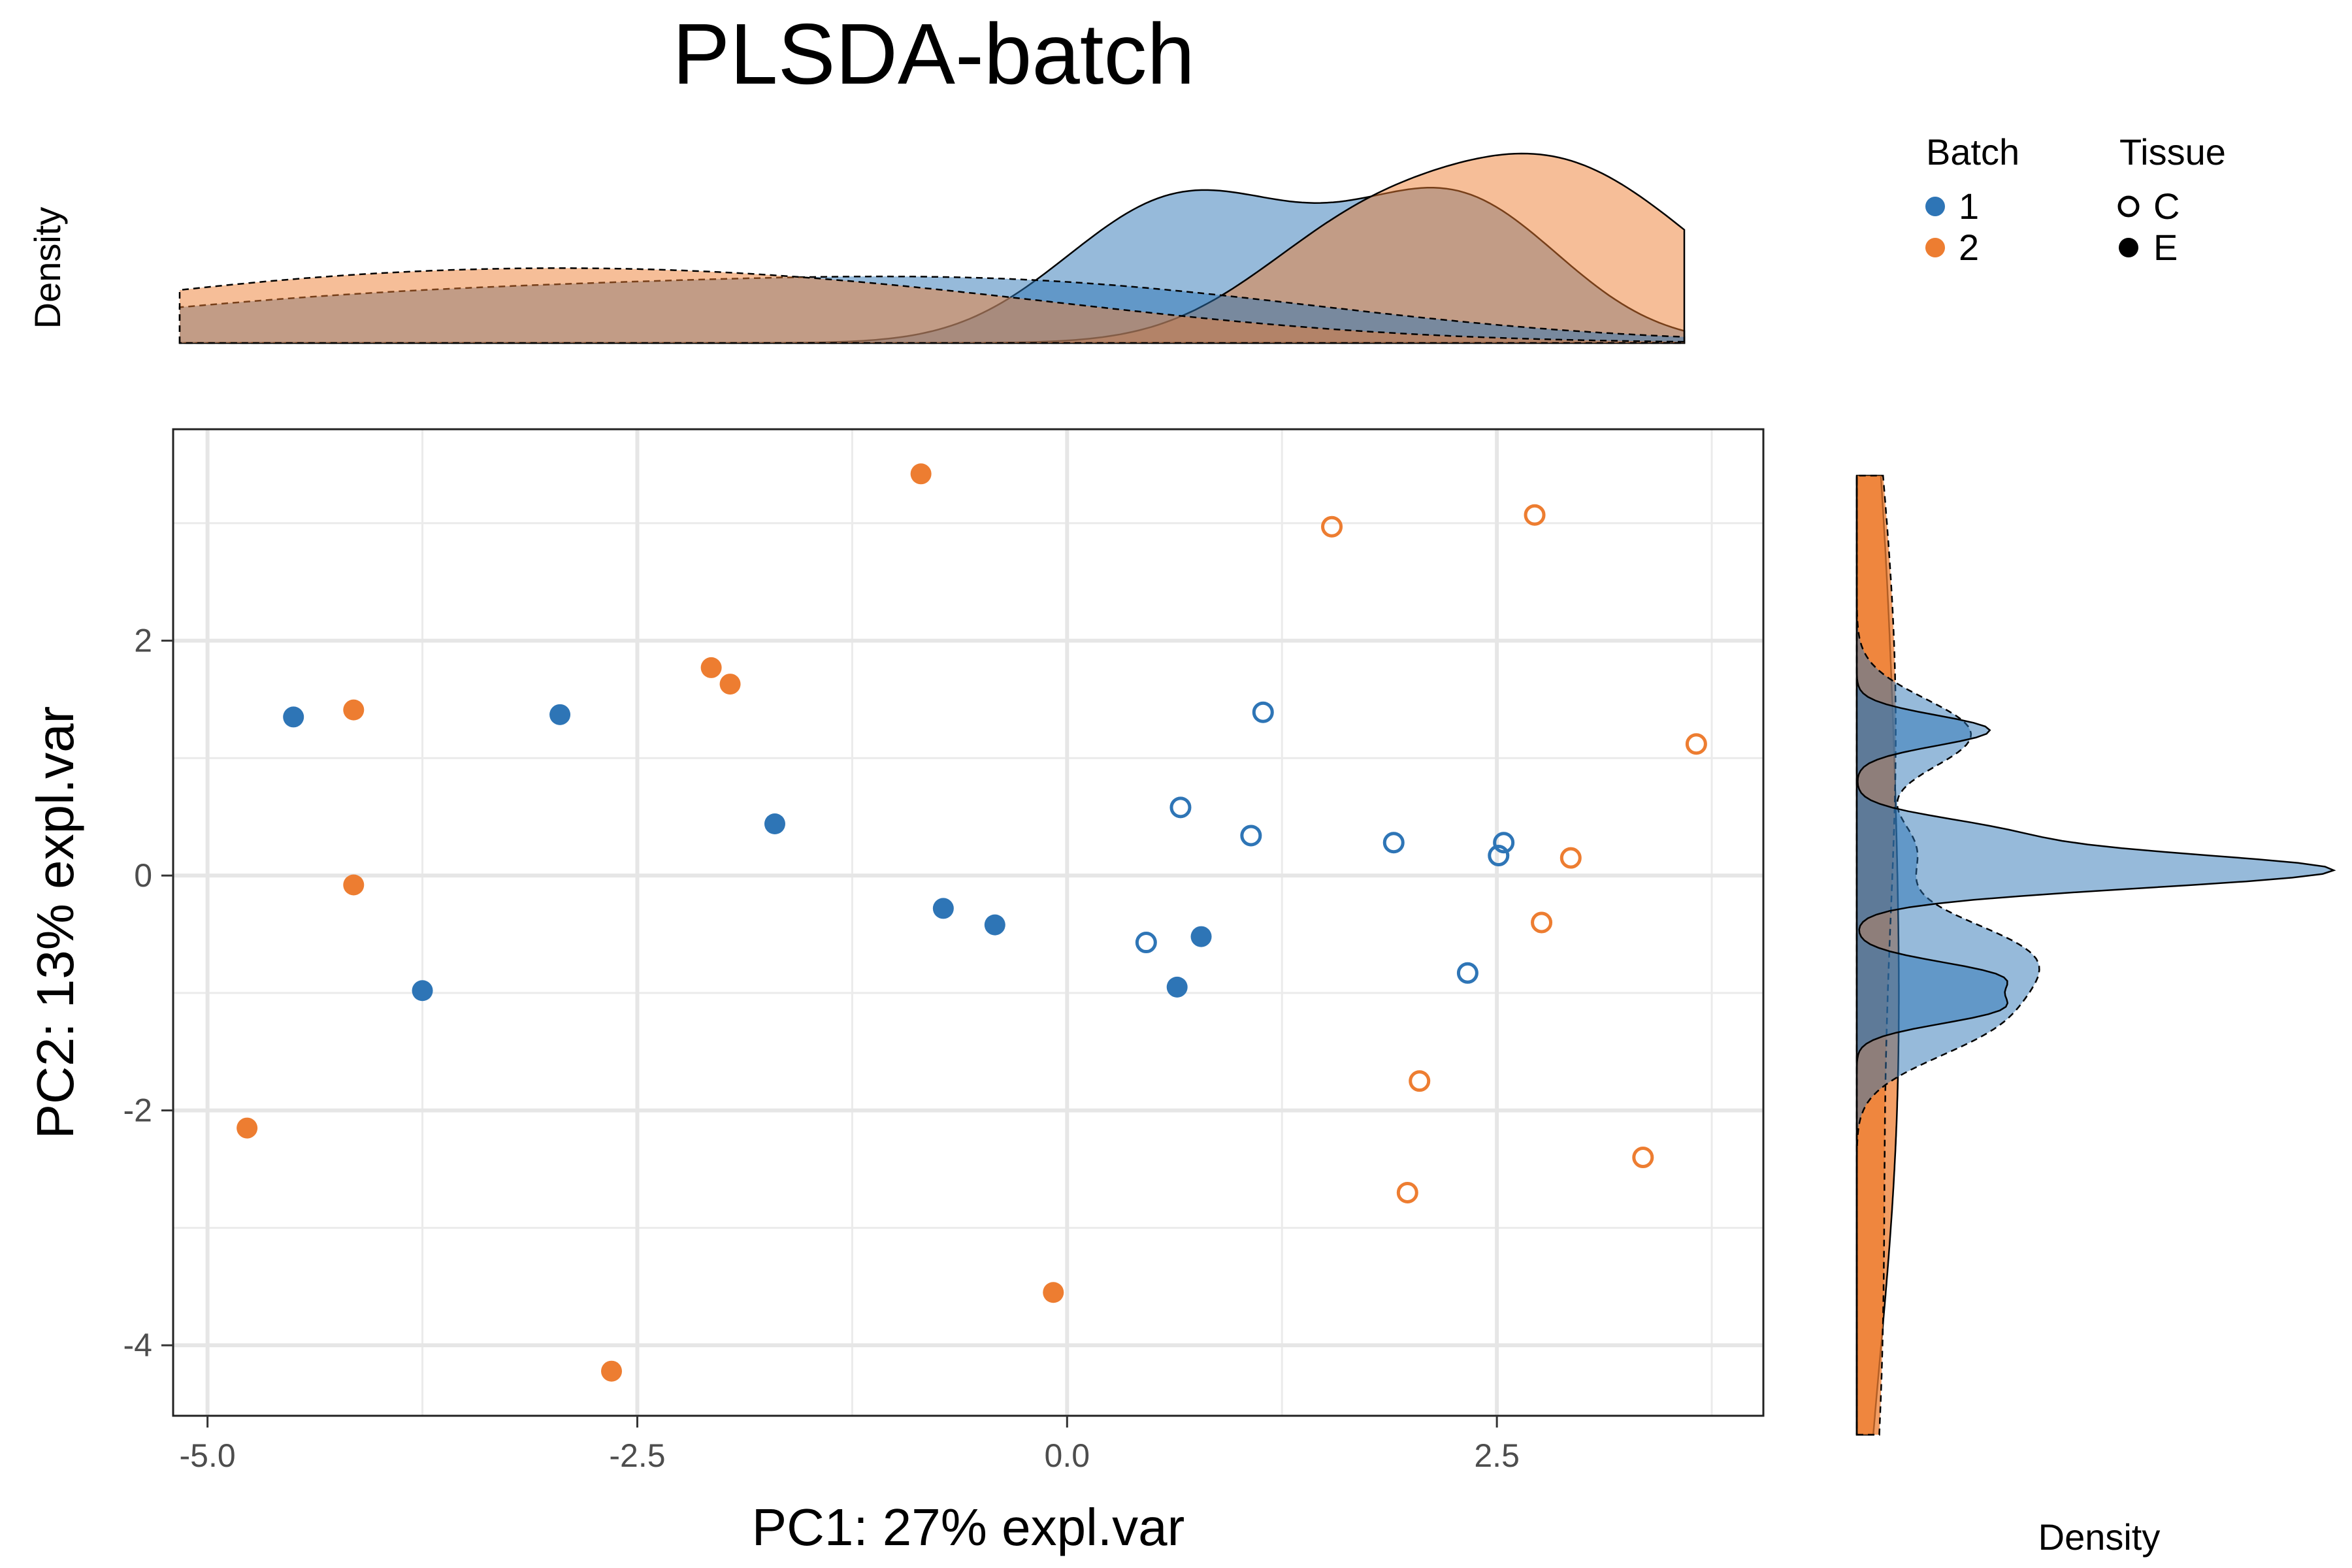 The height and width of the screenshot is (1568, 2352). I want to click on legend-batch-1-label: 1, so click(1969, 206).